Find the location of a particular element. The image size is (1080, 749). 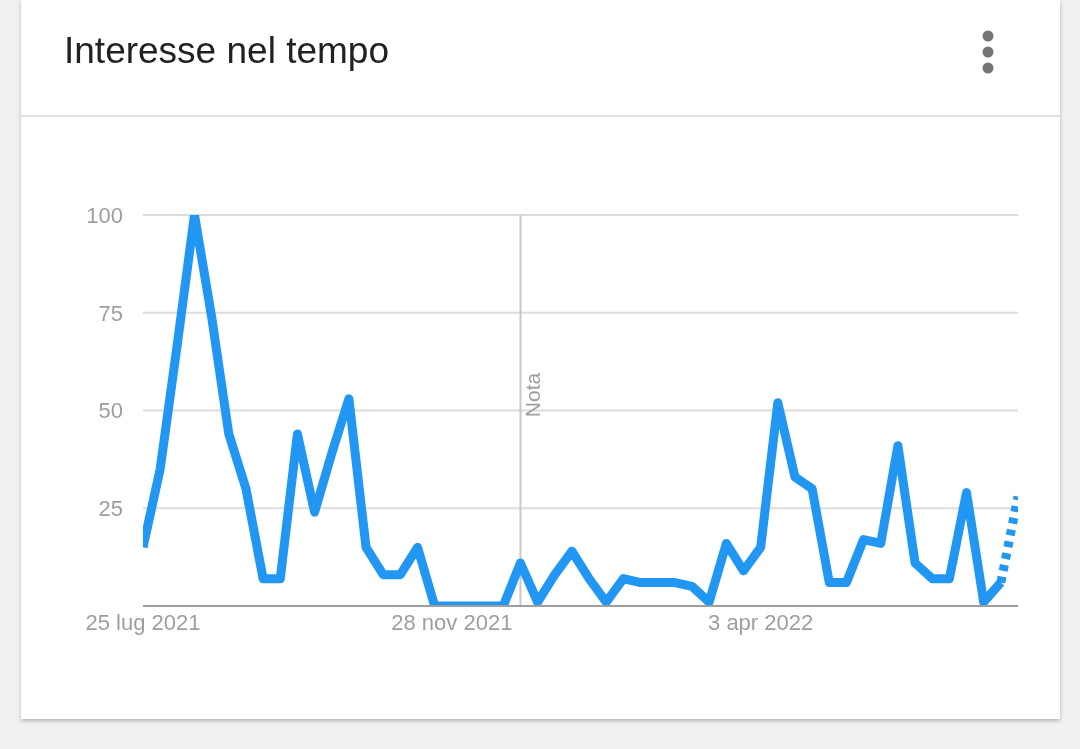

x-tick-label: 25 lug 2021 is located at coordinates (143, 622).